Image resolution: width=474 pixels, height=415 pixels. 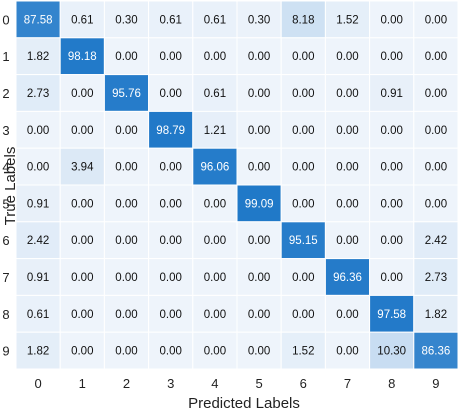 What do you see at coordinates (347, 383) in the screenshot?
I see `x-tick-label: 7` at bounding box center [347, 383].